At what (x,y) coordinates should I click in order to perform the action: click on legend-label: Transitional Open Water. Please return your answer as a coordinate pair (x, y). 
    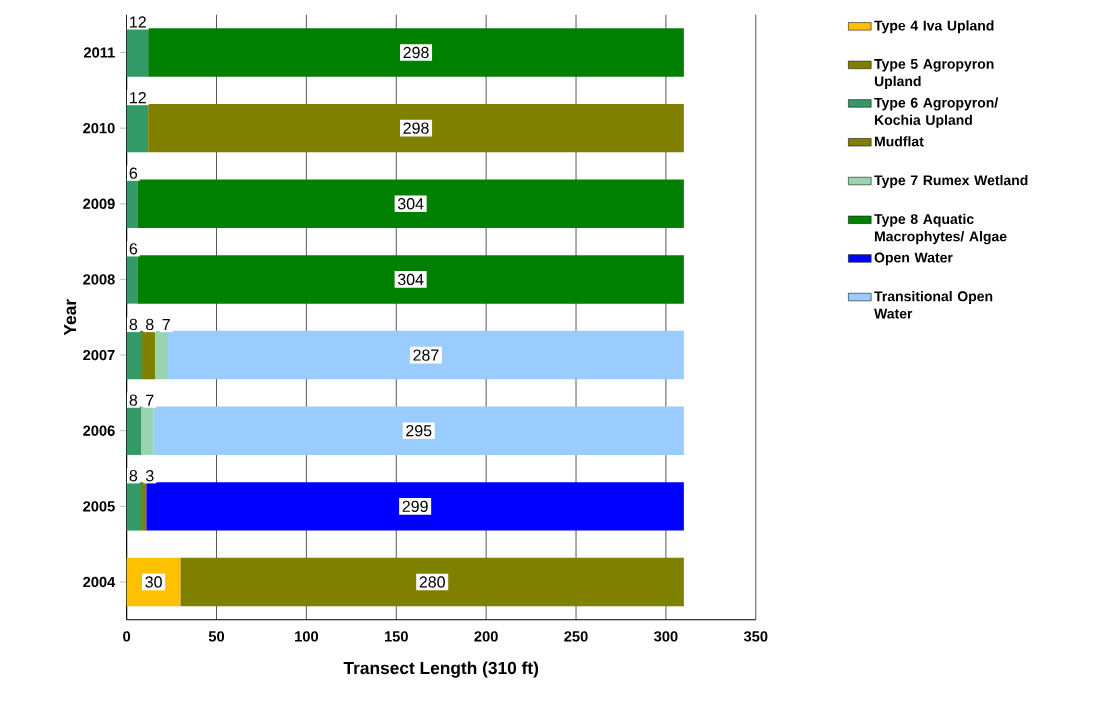
    Looking at the image, I should click on (933, 304).